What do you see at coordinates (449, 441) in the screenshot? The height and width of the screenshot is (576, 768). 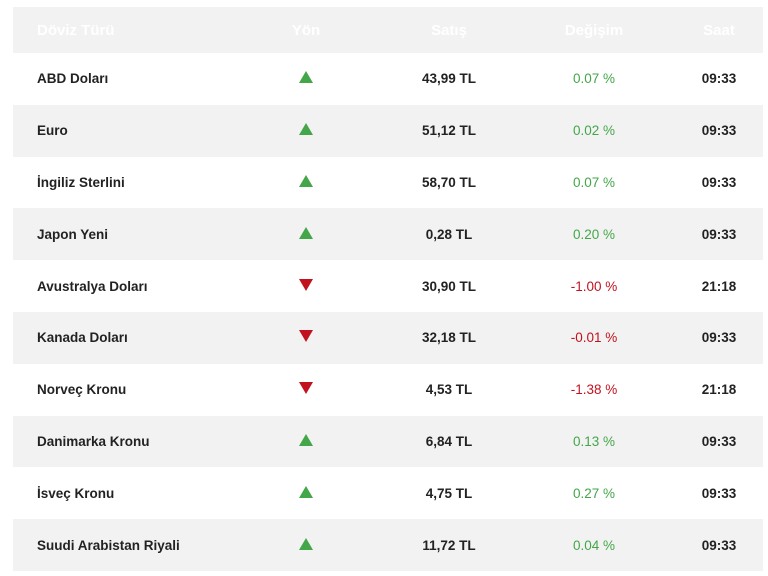 I see `sell-price: 6,84 TL` at bounding box center [449, 441].